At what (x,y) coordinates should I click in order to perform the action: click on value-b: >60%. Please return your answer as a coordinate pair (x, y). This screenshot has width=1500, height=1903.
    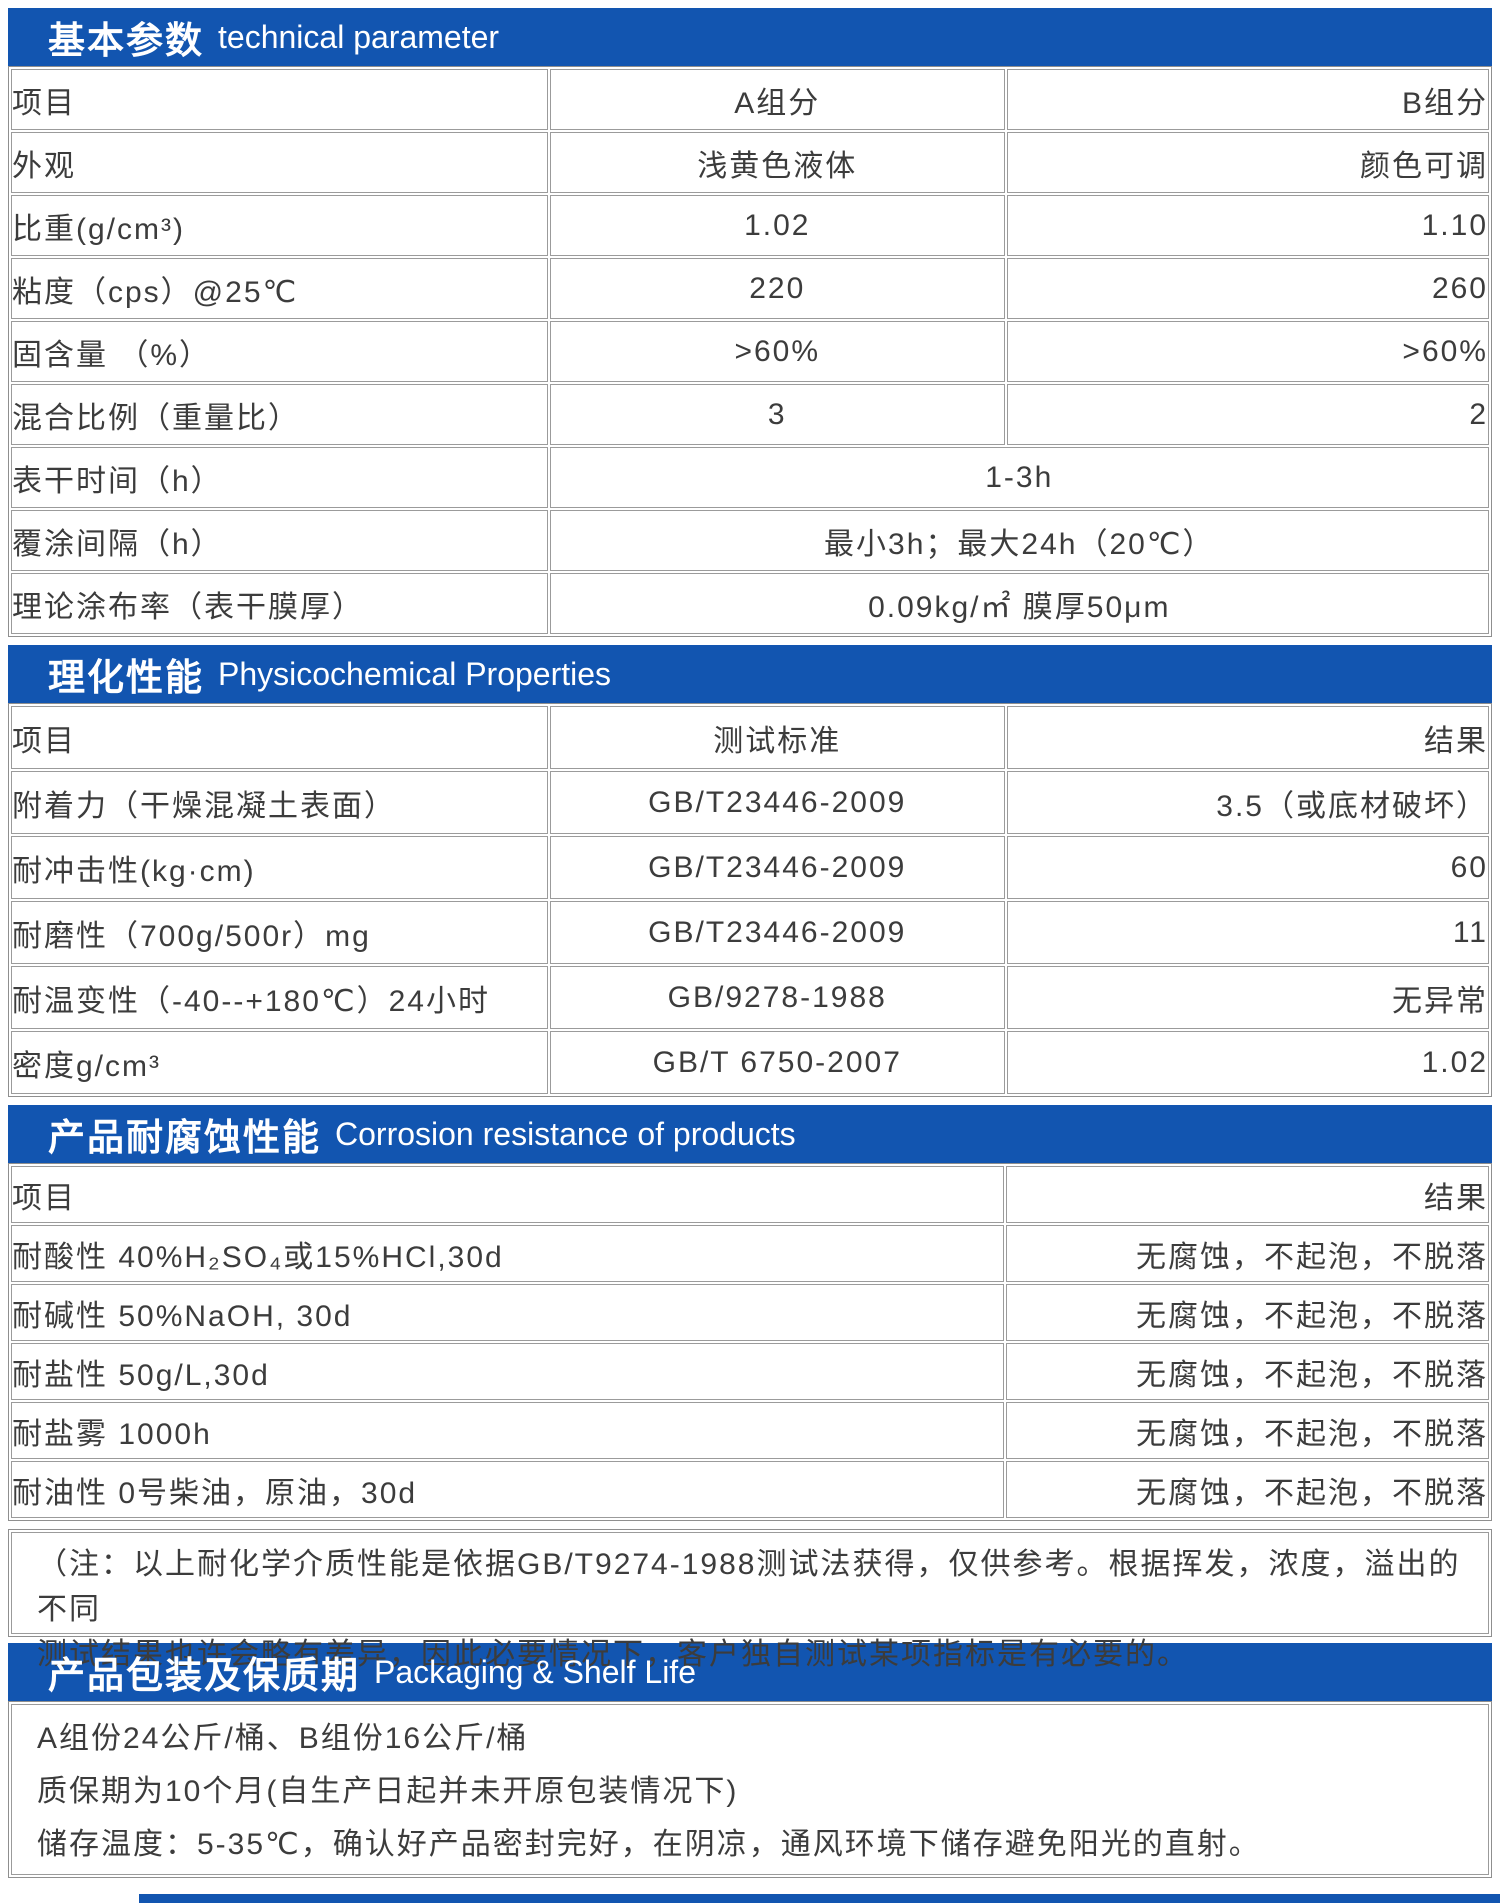
    Looking at the image, I should click on (1247, 351).